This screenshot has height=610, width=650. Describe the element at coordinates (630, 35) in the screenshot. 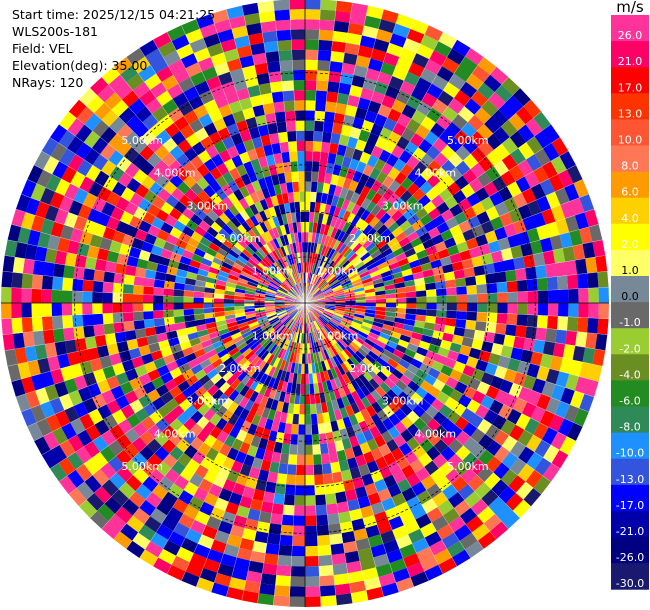

I see `colorbar-tick-label: 26.0` at that location.